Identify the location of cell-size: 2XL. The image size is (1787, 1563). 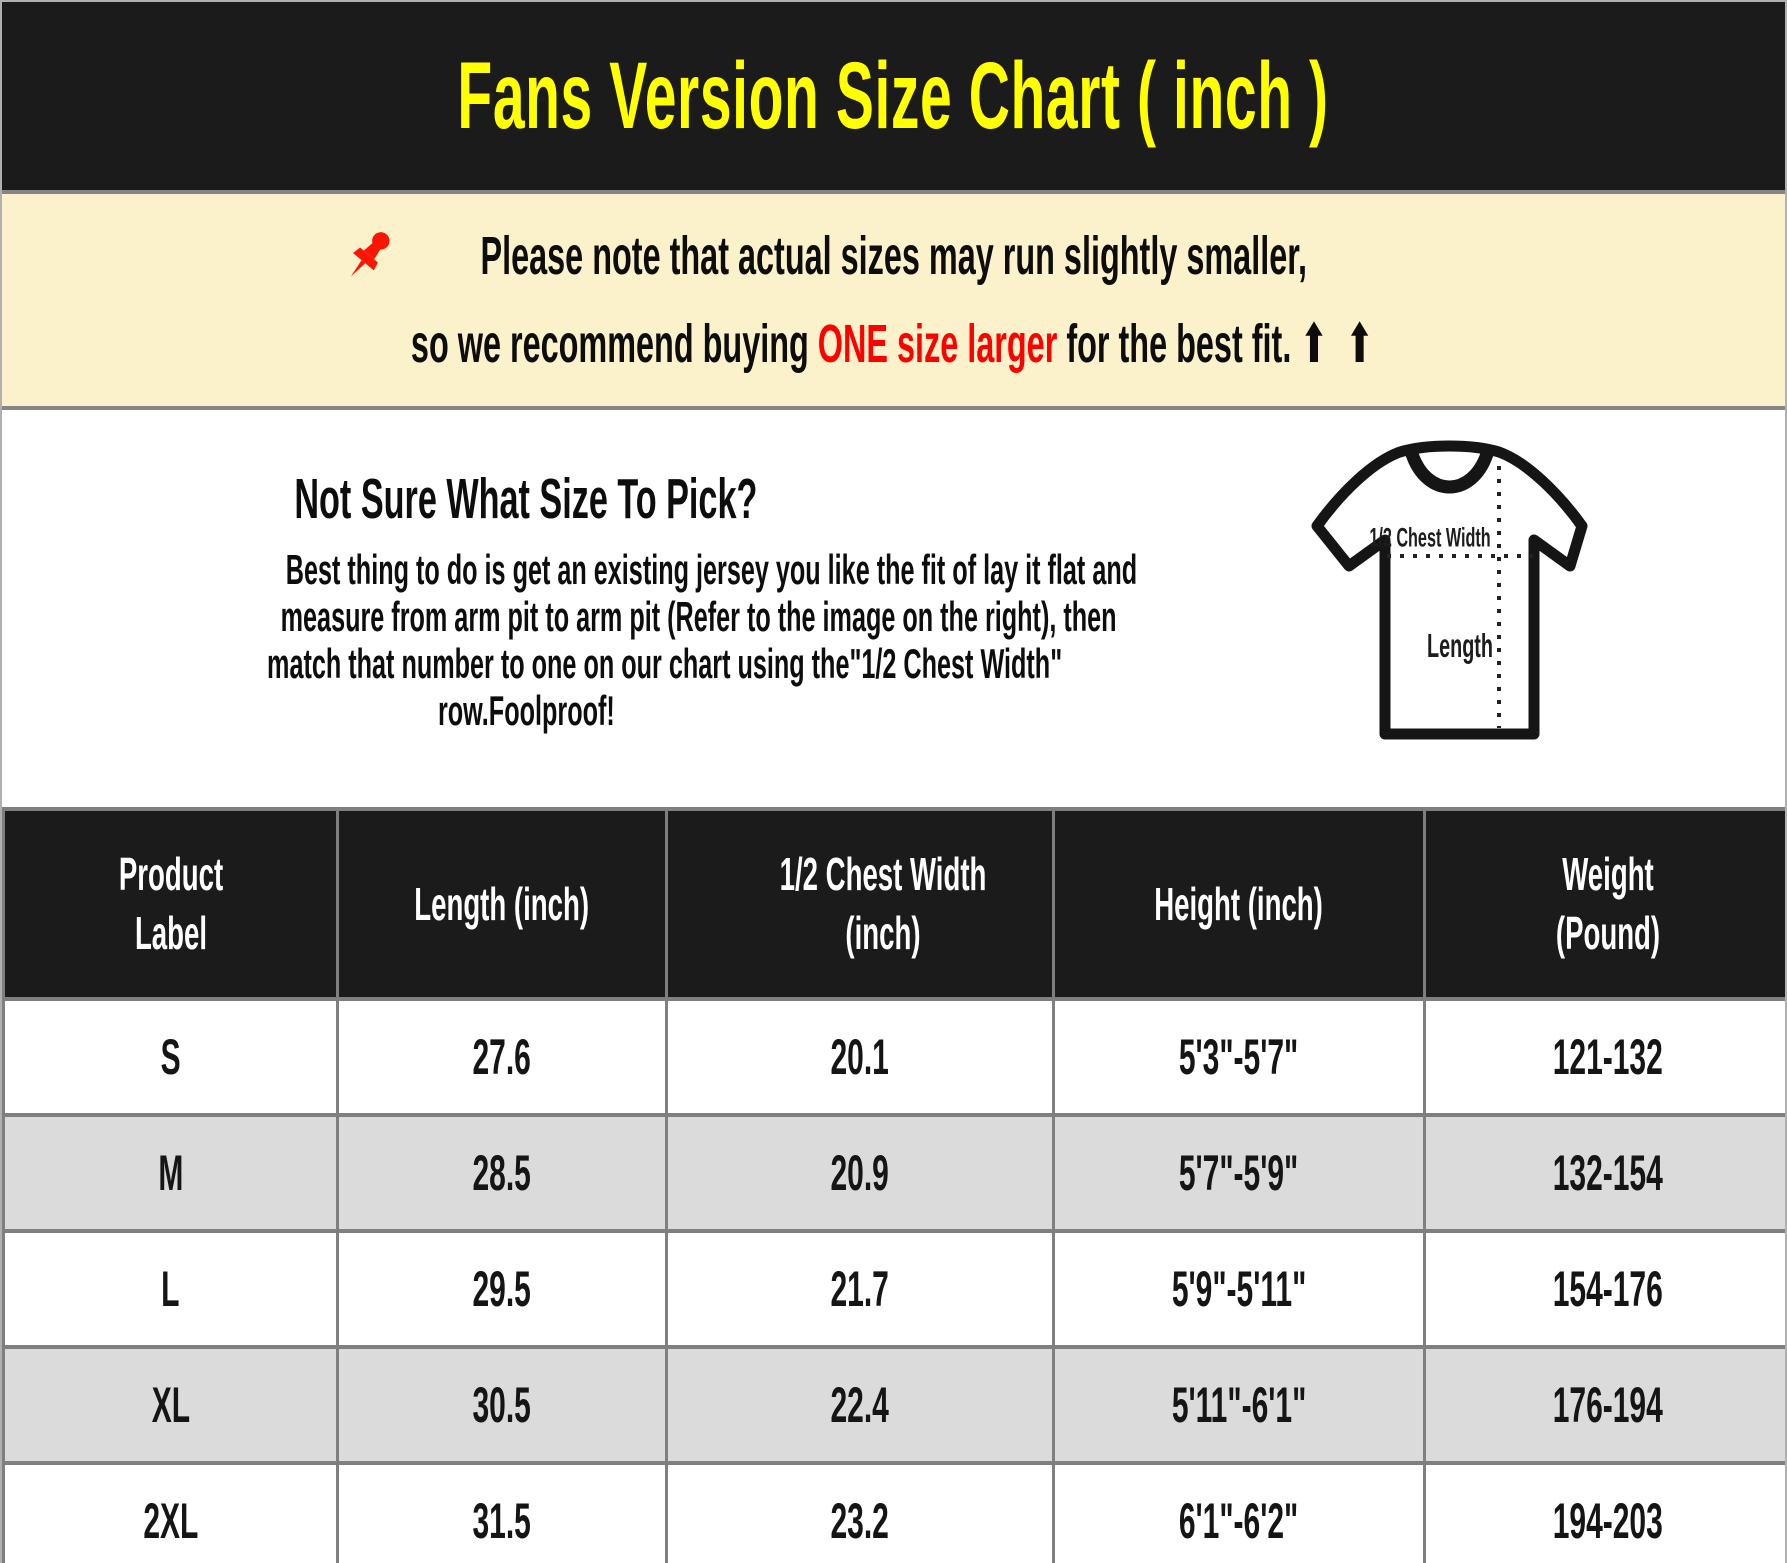
(170, 1512).